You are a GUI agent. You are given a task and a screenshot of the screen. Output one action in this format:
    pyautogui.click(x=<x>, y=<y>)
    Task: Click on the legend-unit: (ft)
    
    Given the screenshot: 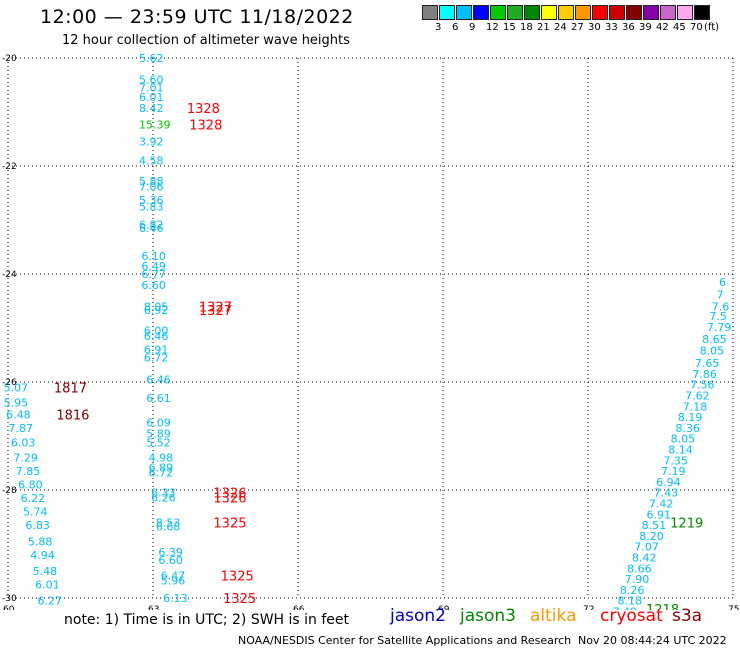 What is the action you would take?
    pyautogui.click(x=712, y=27)
    